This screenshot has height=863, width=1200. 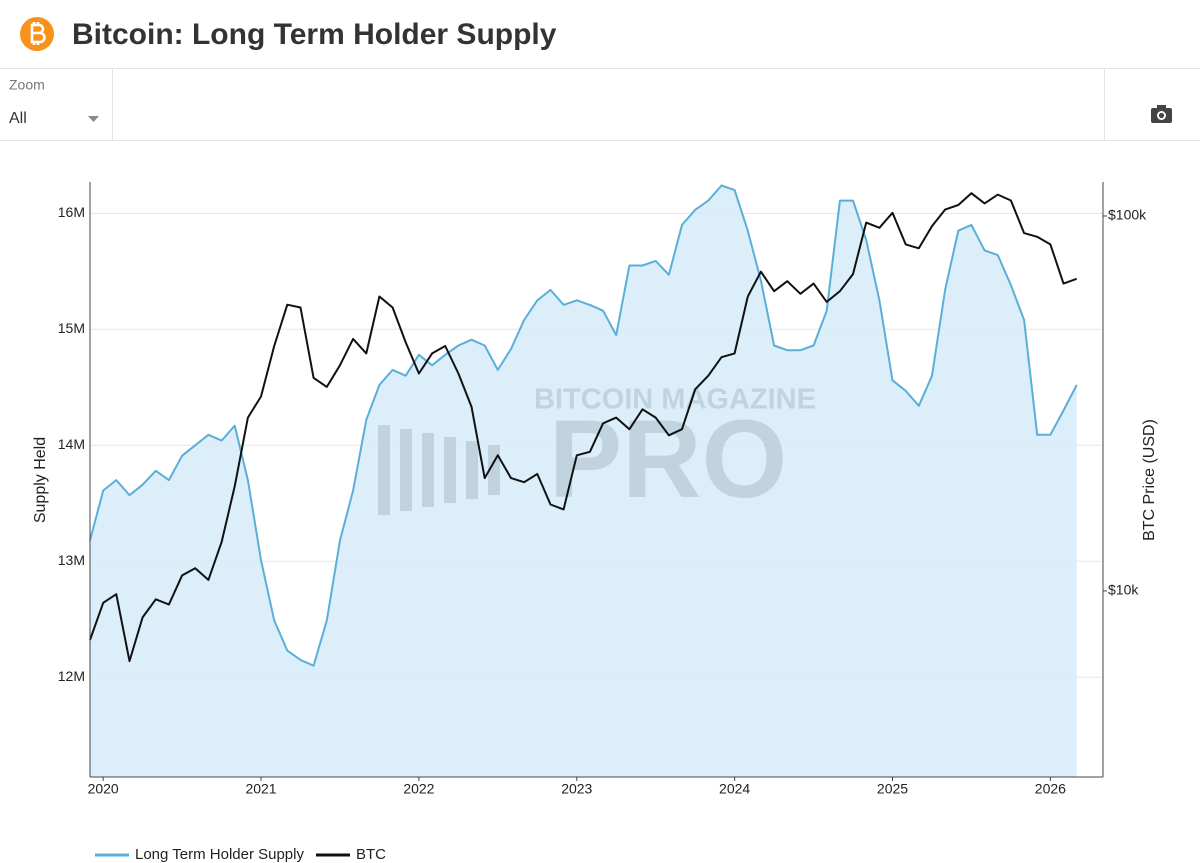 I want to click on watermark-text: PRO, so click(x=668, y=459).